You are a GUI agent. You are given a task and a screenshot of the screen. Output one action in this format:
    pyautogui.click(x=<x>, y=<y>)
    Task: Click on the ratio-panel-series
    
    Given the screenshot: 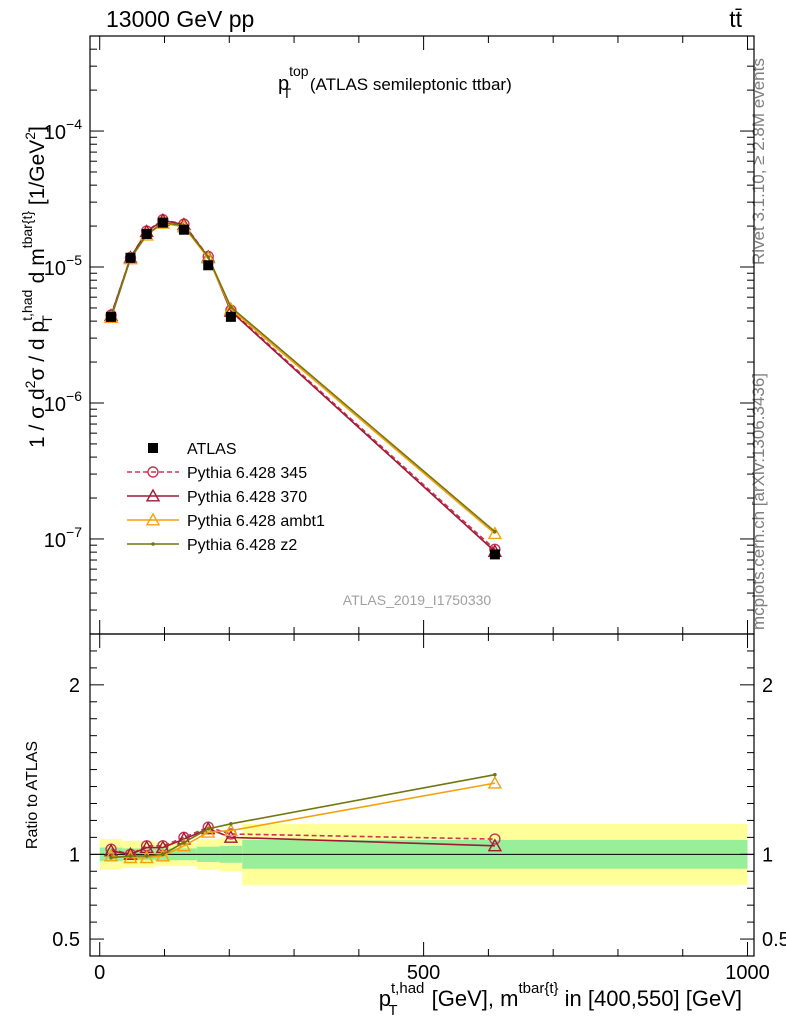 What is the action you would take?
    pyautogui.click(x=303, y=818)
    